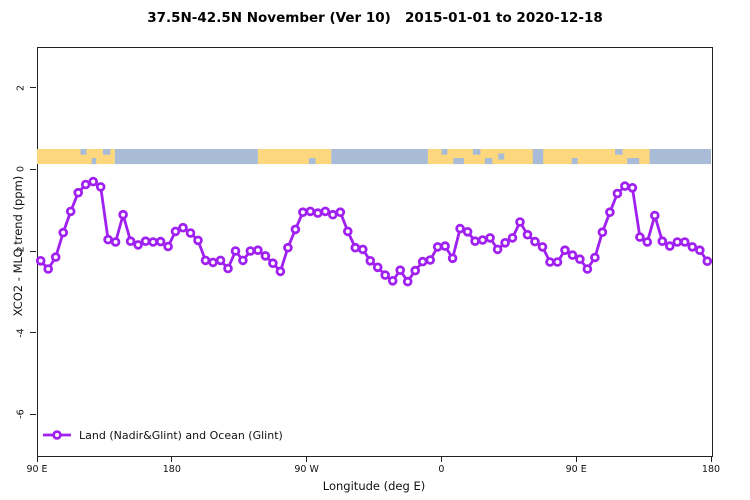 The image size is (750, 500). I want to click on x-tick-label: 90 W, so click(306, 469).